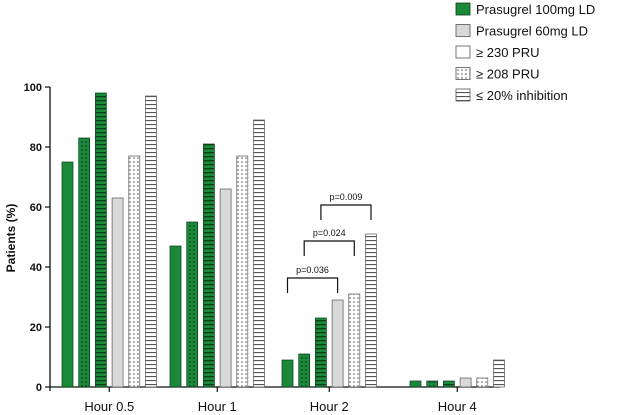 The width and height of the screenshot is (637, 415). What do you see at coordinates (33, 88) in the screenshot?
I see `y-tick-label: 100` at bounding box center [33, 88].